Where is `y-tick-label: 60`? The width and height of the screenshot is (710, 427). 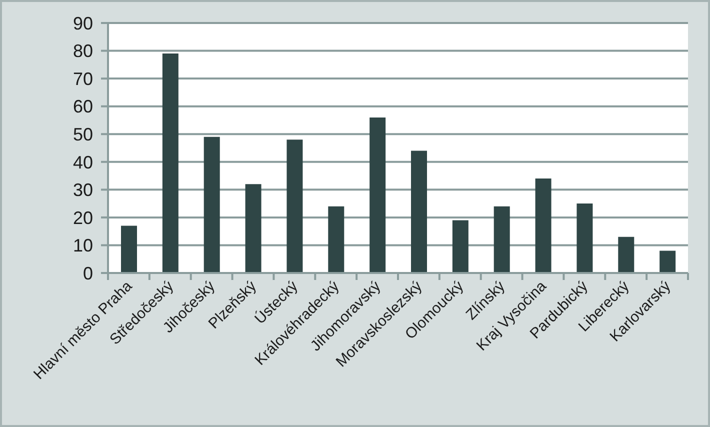 y-tick-label: 60 is located at coordinates (82, 106).